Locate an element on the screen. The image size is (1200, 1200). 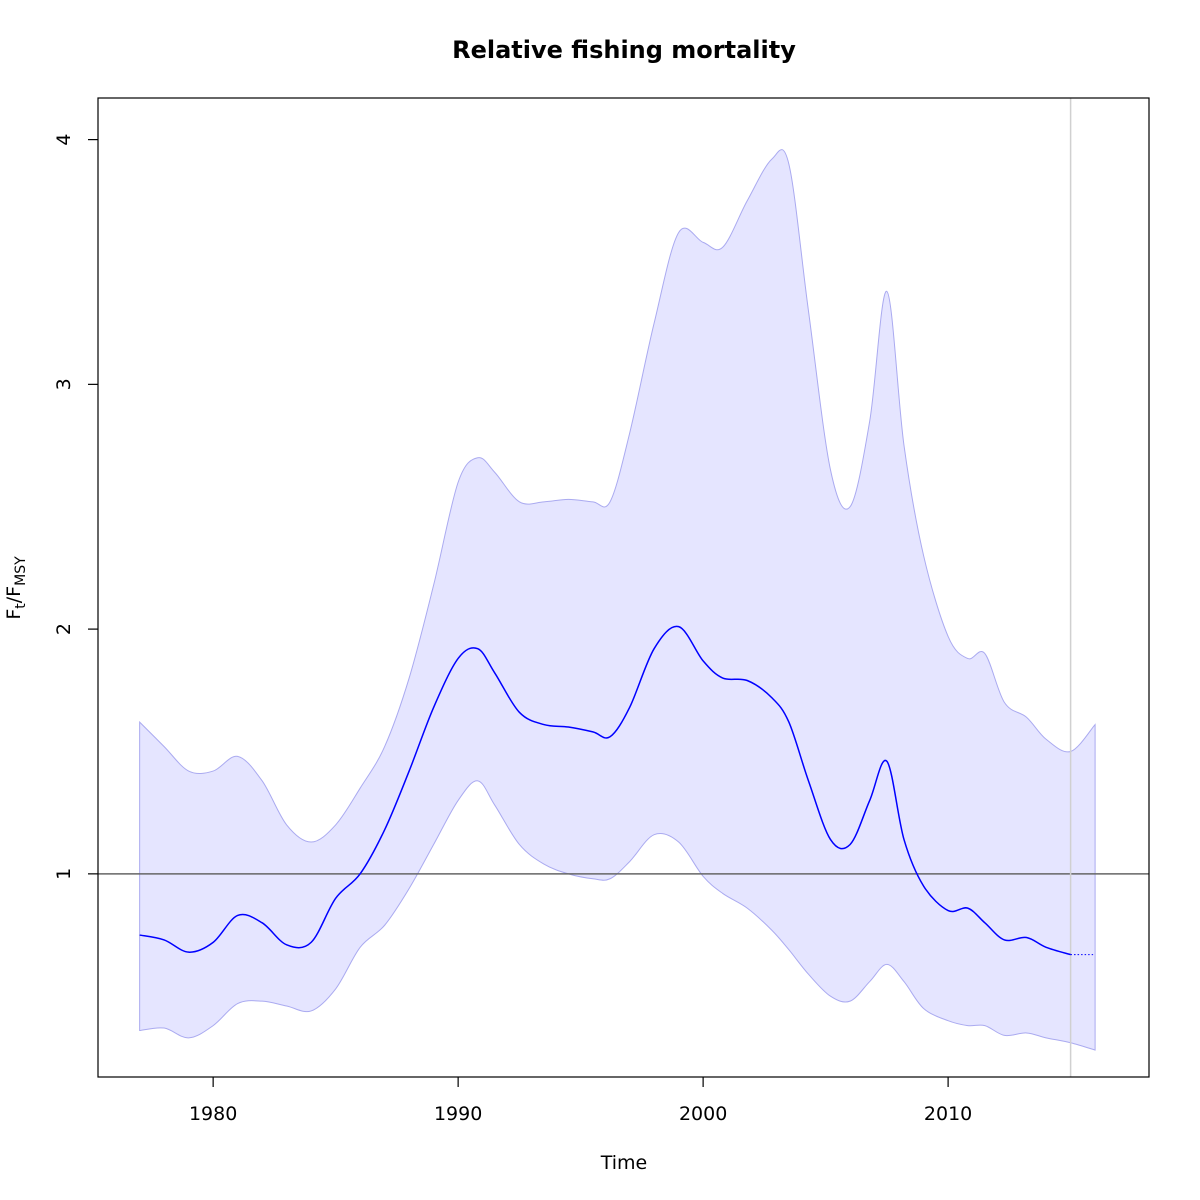
y-axis-title-main: F is located at coordinates (14, 614).